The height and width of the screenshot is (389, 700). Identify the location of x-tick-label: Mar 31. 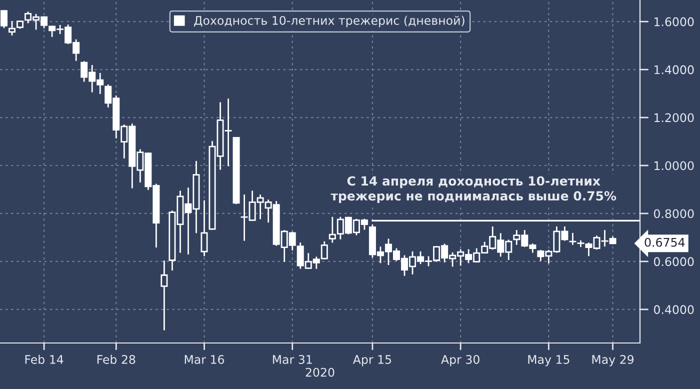
(292, 359).